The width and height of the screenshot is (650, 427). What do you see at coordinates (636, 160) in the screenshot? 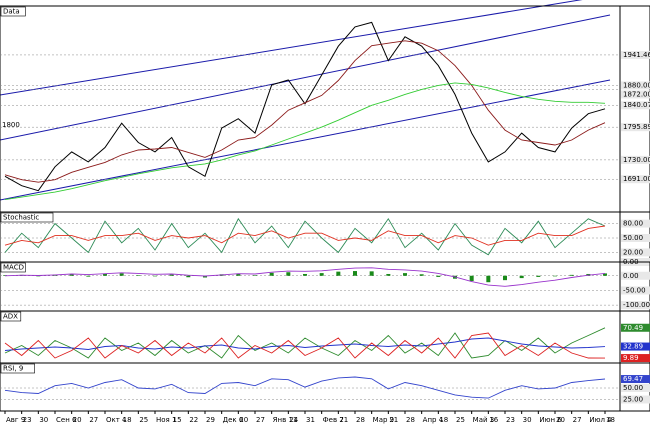
I see `y-tick-label: 1730.00` at bounding box center [636, 160].